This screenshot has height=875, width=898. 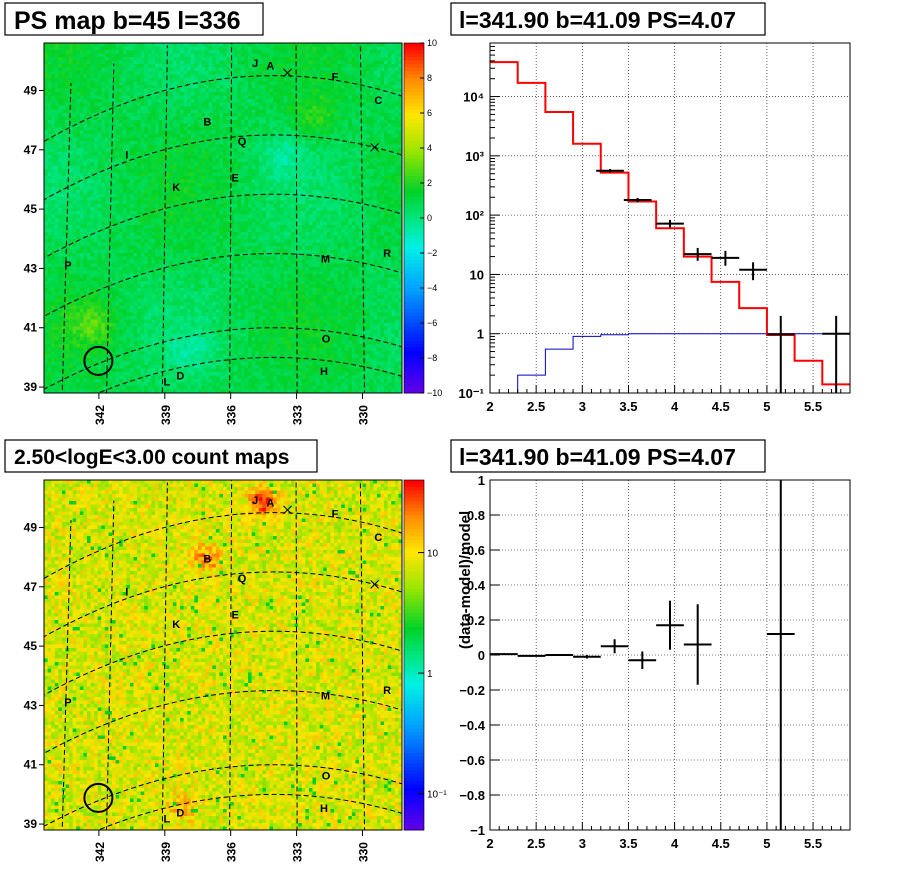 I want to click on lat-tick-label: 45, so click(x=31, y=646).